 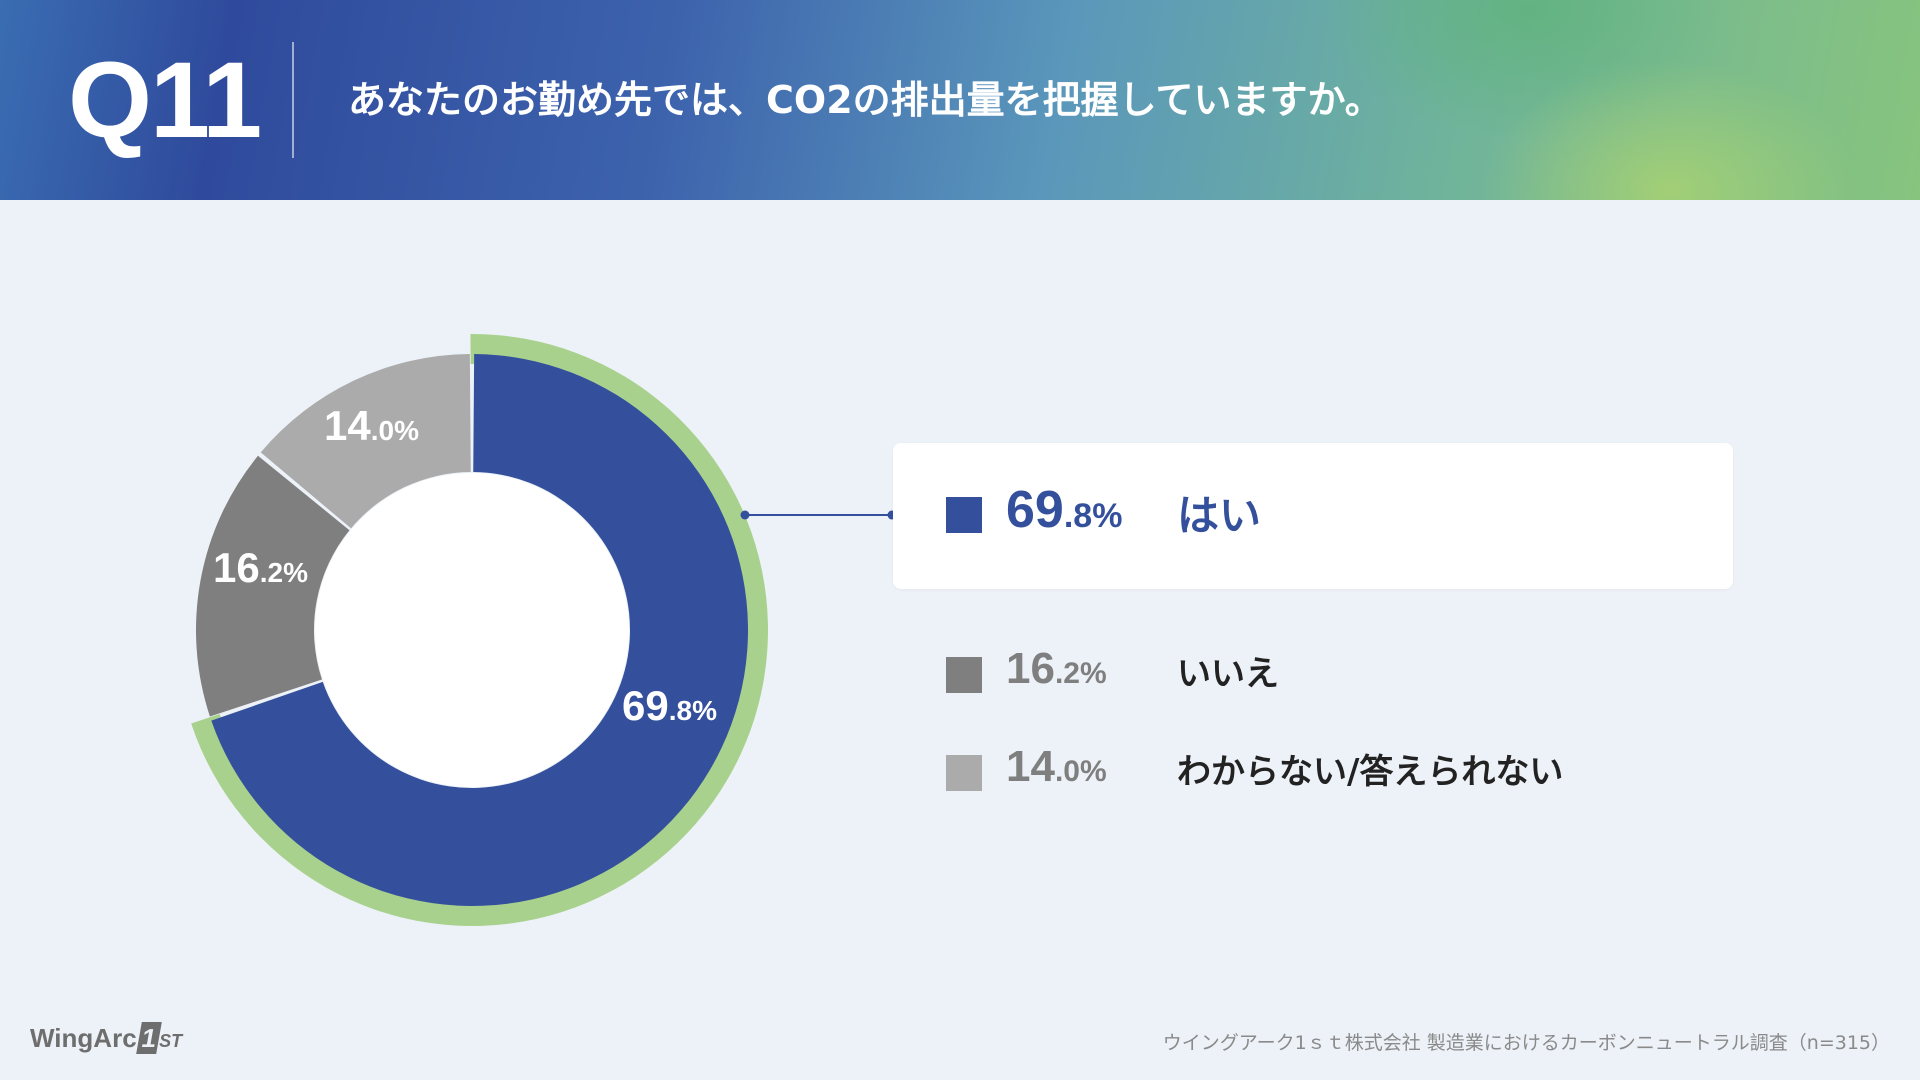 I want to click on company-logo: WingArc1ST, so click(x=120, y=1038).